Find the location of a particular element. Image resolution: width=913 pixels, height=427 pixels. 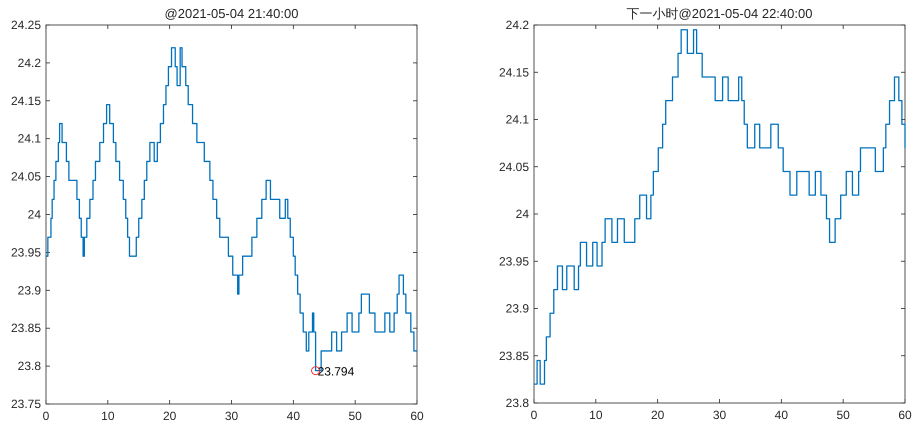

y-tick-label: 24.25 is located at coordinates (26, 25).